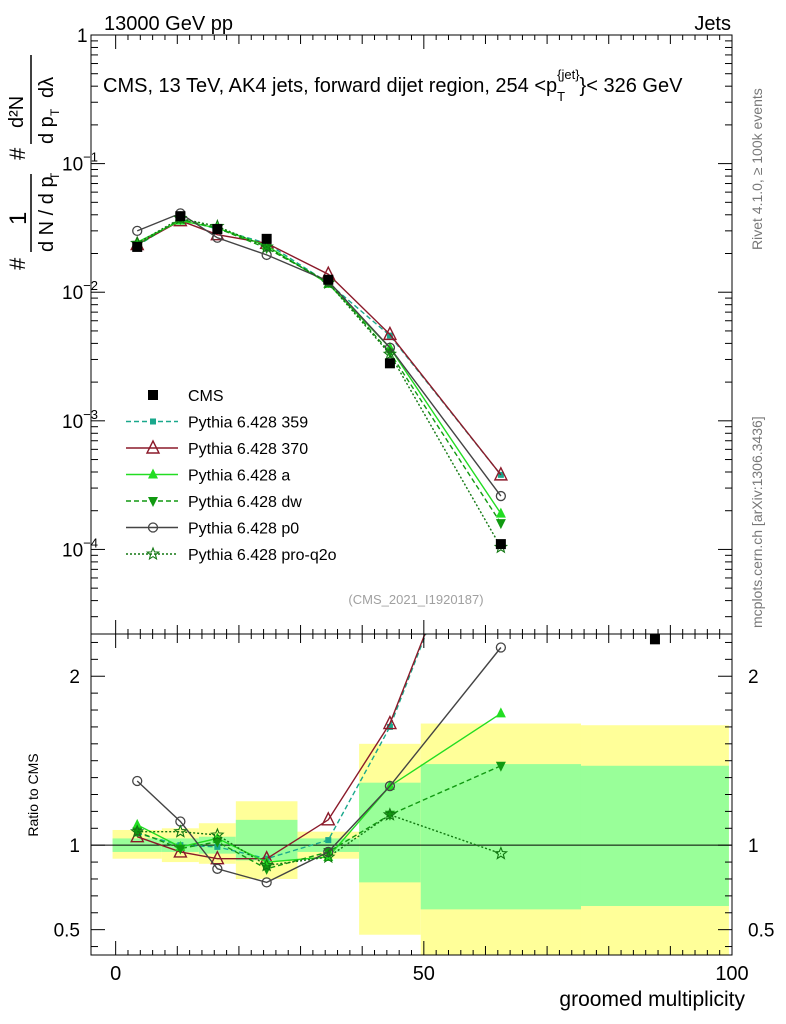  Describe the element at coordinates (500, 512) in the screenshot. I see `data-point-pa` at that location.